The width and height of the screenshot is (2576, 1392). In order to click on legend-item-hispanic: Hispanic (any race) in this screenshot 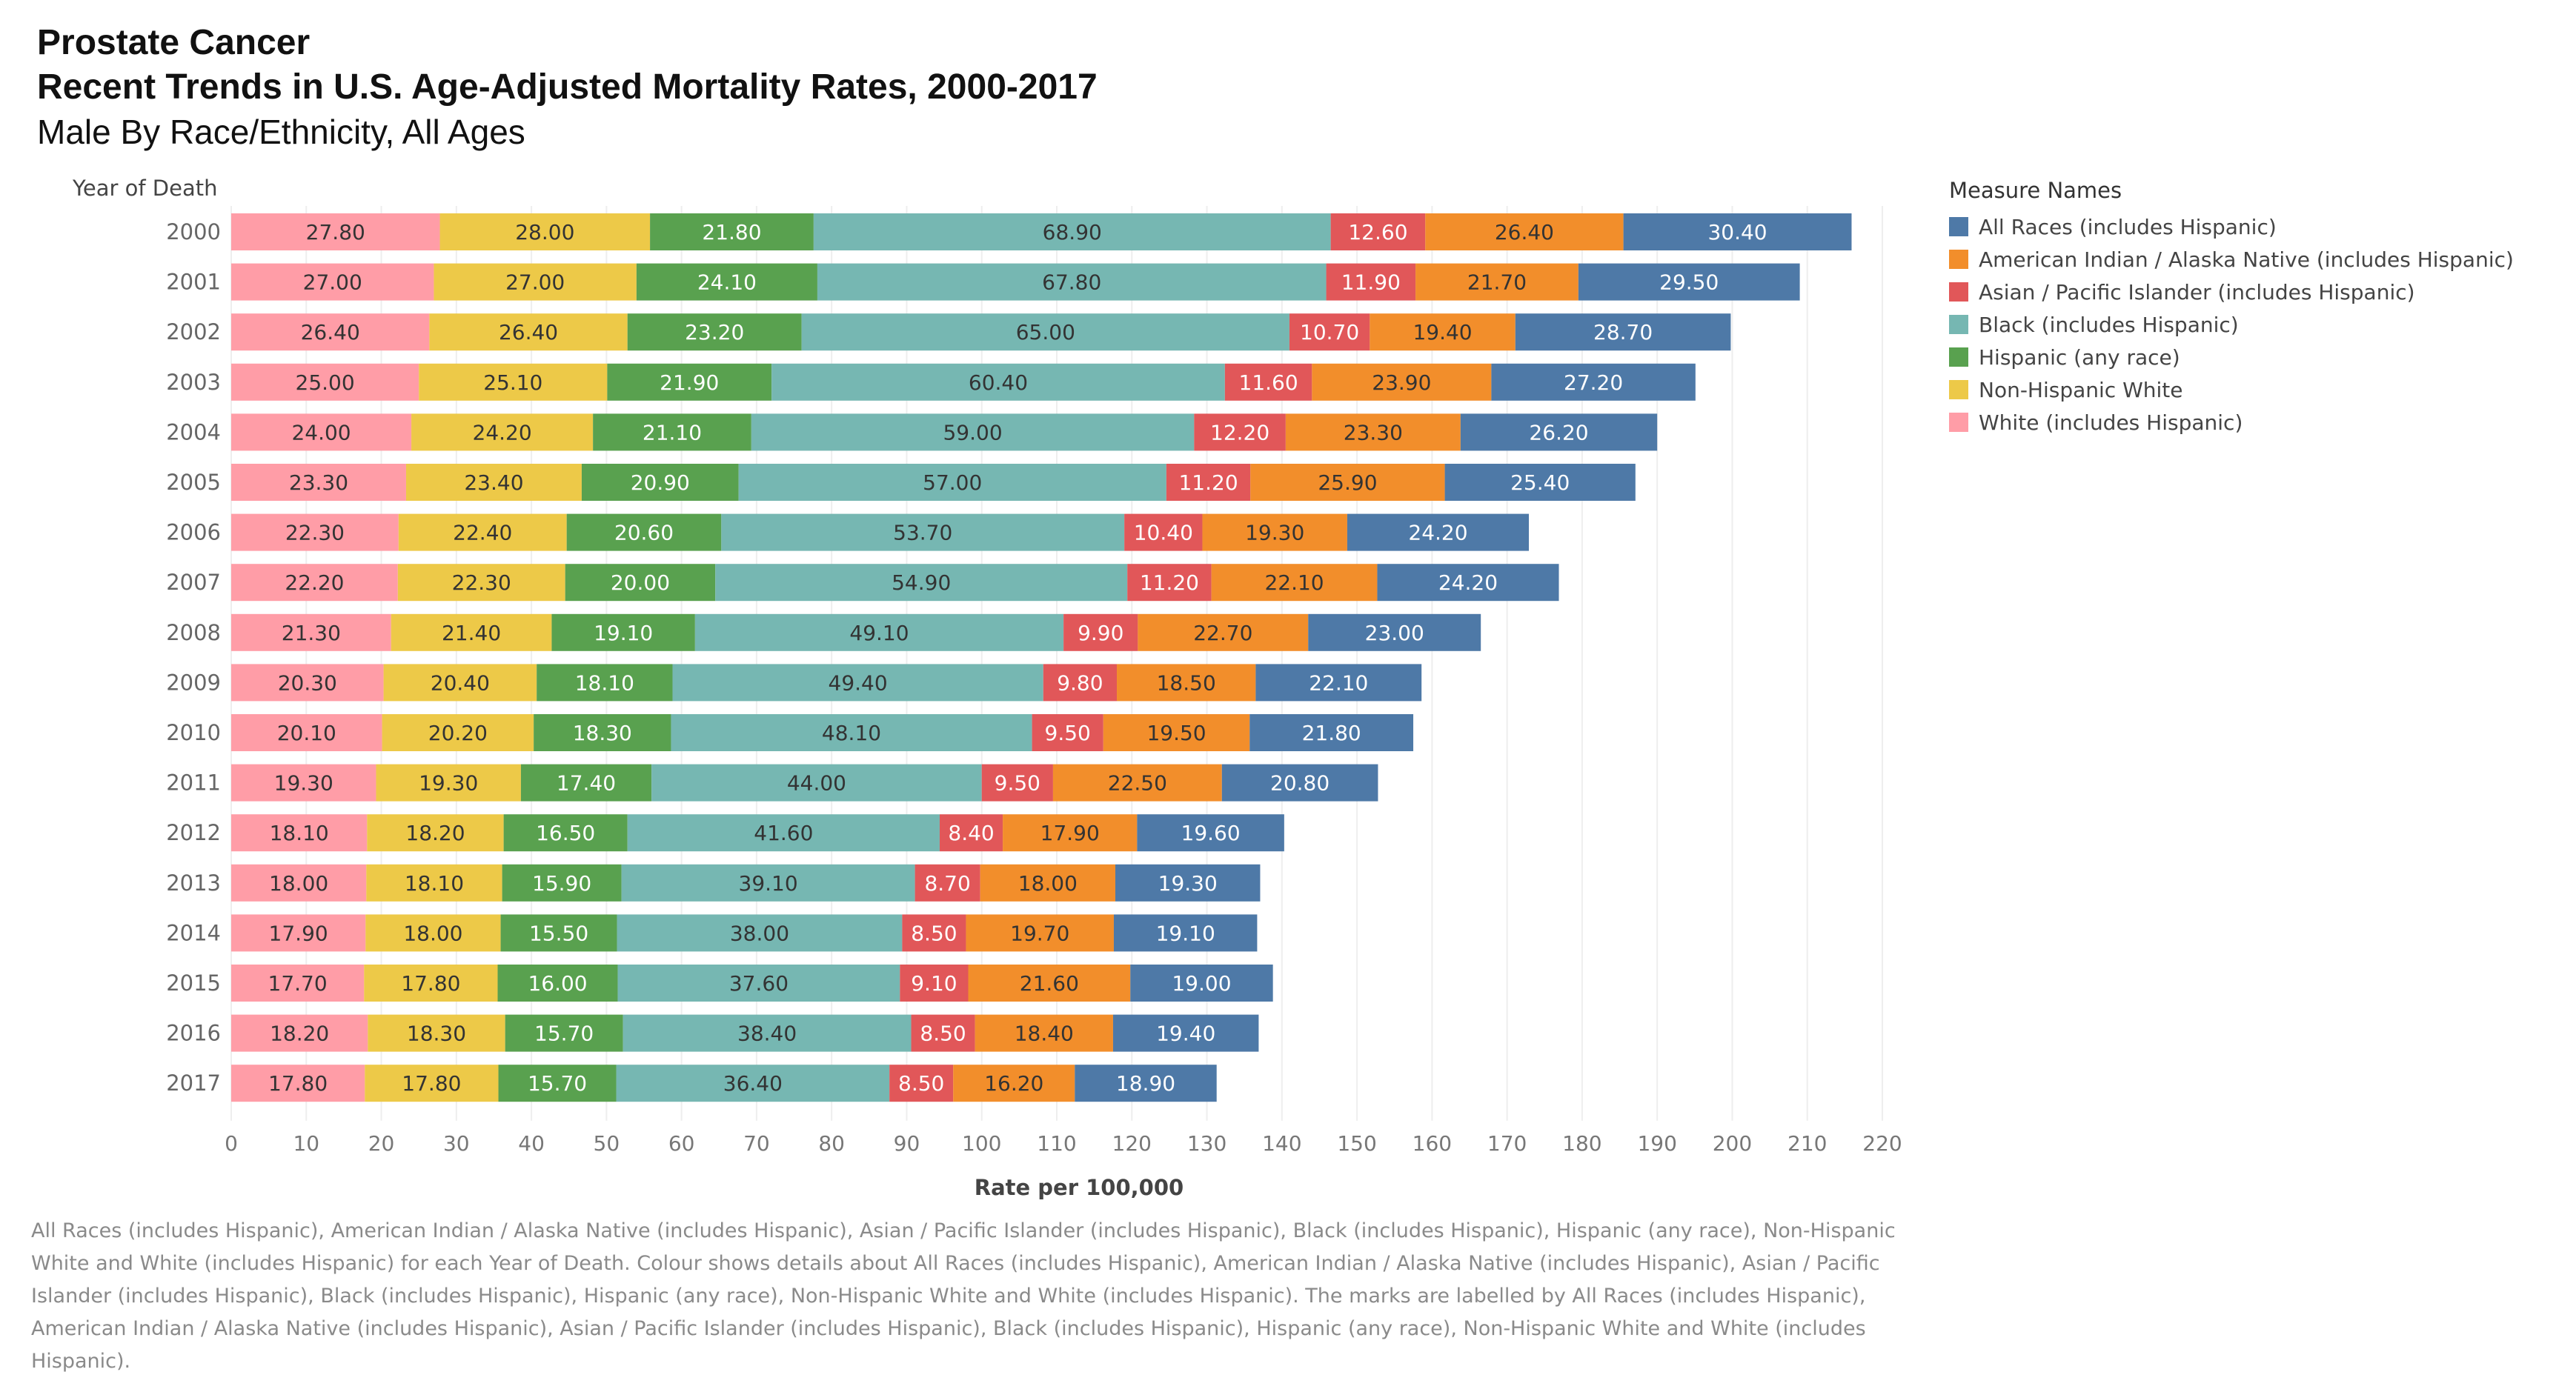, I will do `click(2231, 357)`.